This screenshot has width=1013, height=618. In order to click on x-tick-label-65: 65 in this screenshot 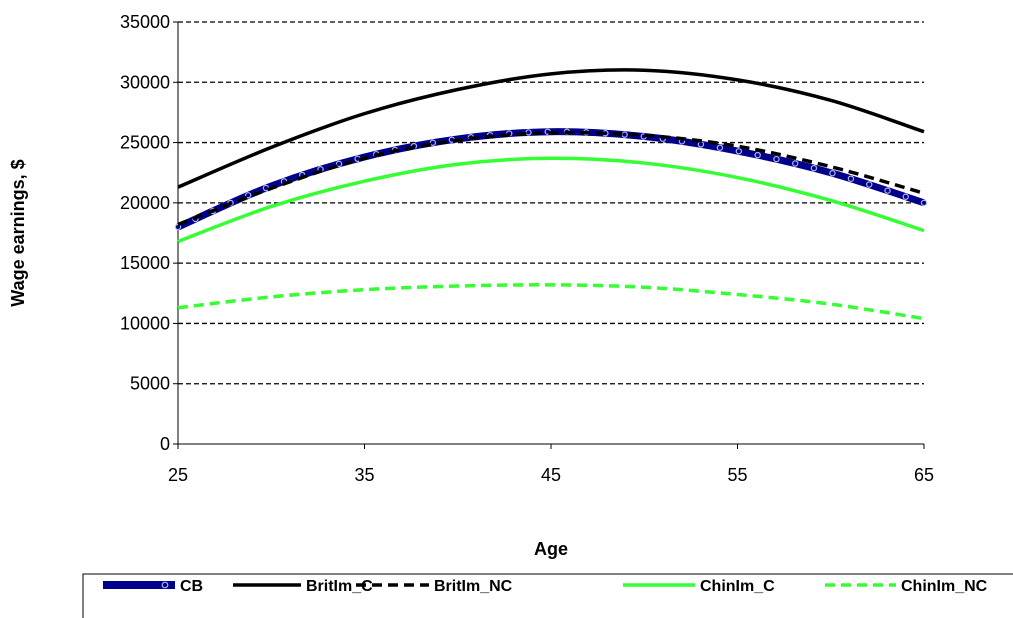, I will do `click(924, 475)`.